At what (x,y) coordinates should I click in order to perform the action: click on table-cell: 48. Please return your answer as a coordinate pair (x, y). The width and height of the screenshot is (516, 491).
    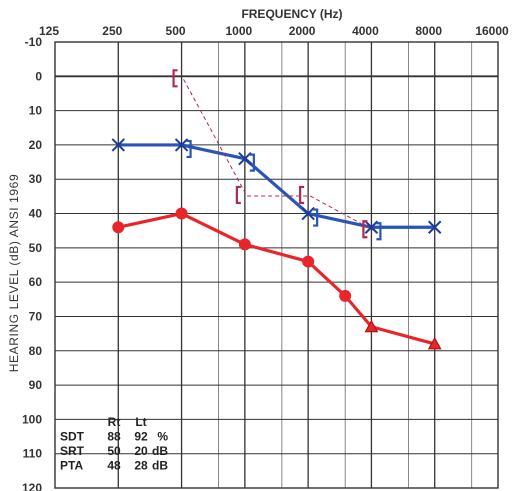
    Looking at the image, I should click on (114, 466).